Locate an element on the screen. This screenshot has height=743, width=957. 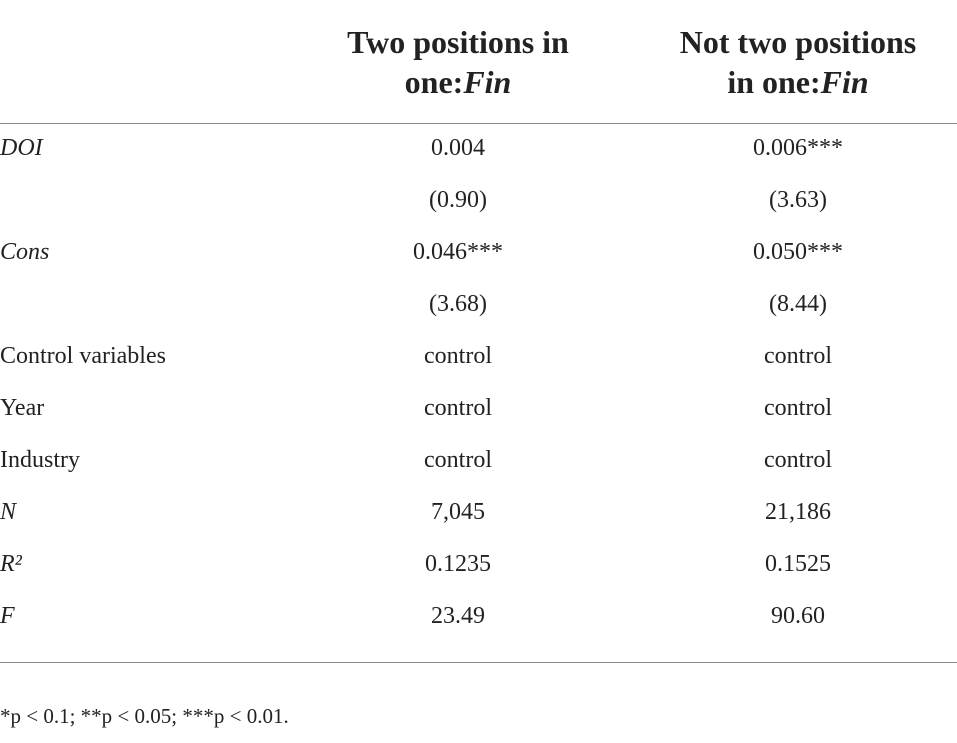
row-label: F is located at coordinates (7, 616).